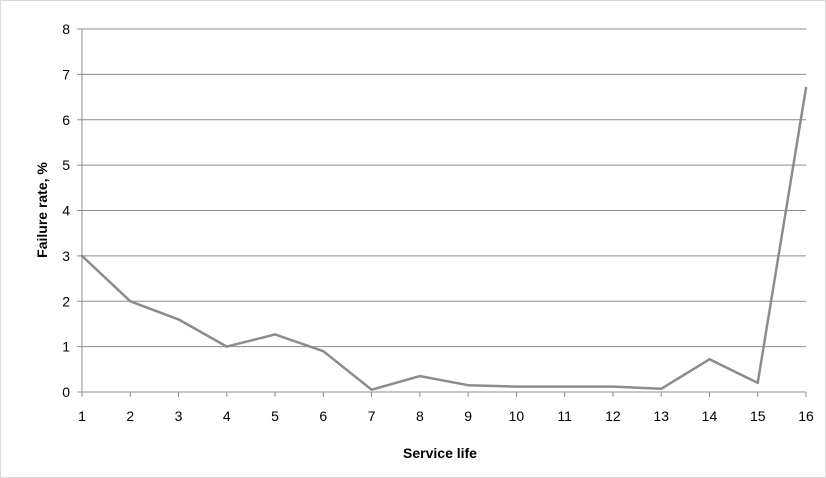 Image resolution: width=826 pixels, height=478 pixels. What do you see at coordinates (66, 120) in the screenshot?
I see `y-tick-label: 6` at bounding box center [66, 120].